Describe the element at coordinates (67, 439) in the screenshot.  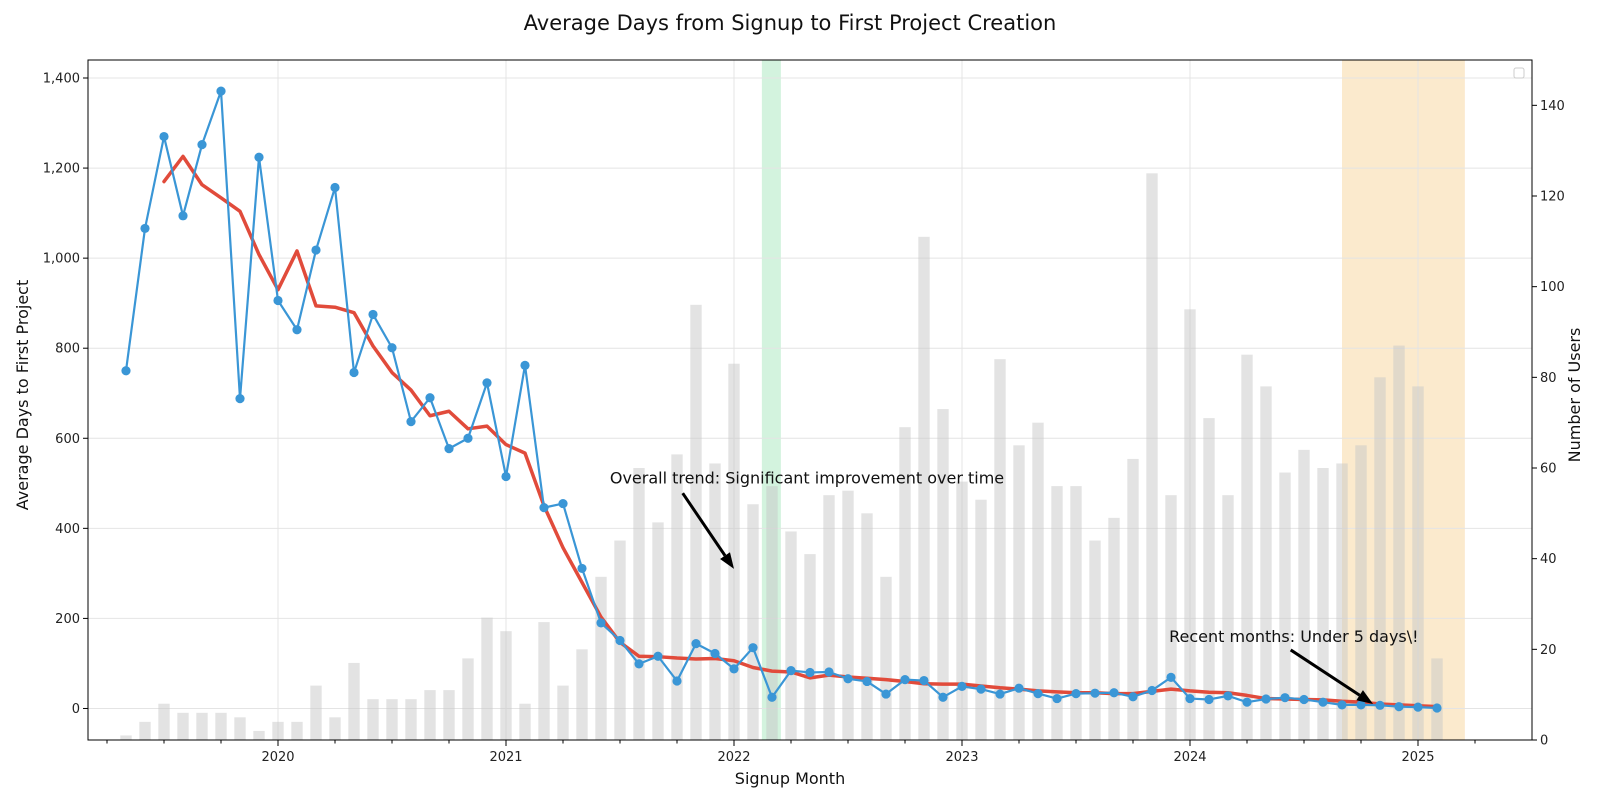
I see `y-tick-label: 600` at that location.